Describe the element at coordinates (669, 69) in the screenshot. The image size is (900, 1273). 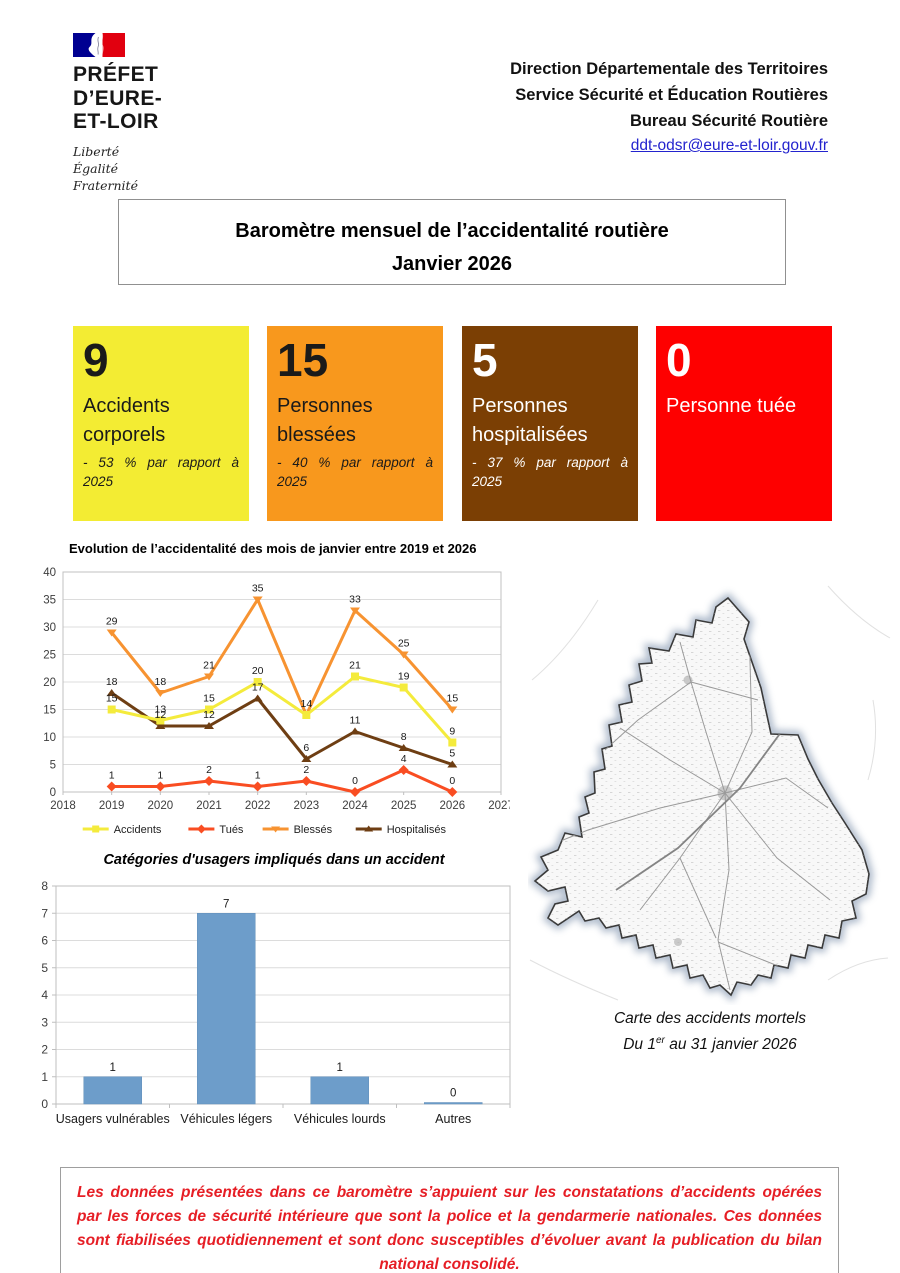
I see `org-direction: Direction Départementale des Territoires` at that location.